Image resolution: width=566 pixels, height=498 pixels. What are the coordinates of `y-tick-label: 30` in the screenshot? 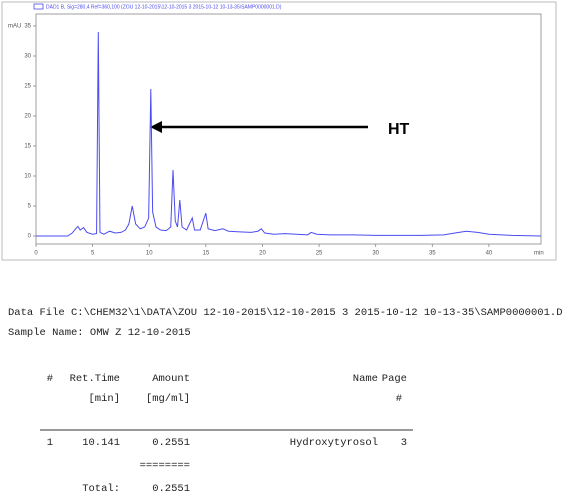 It's located at (27, 57).